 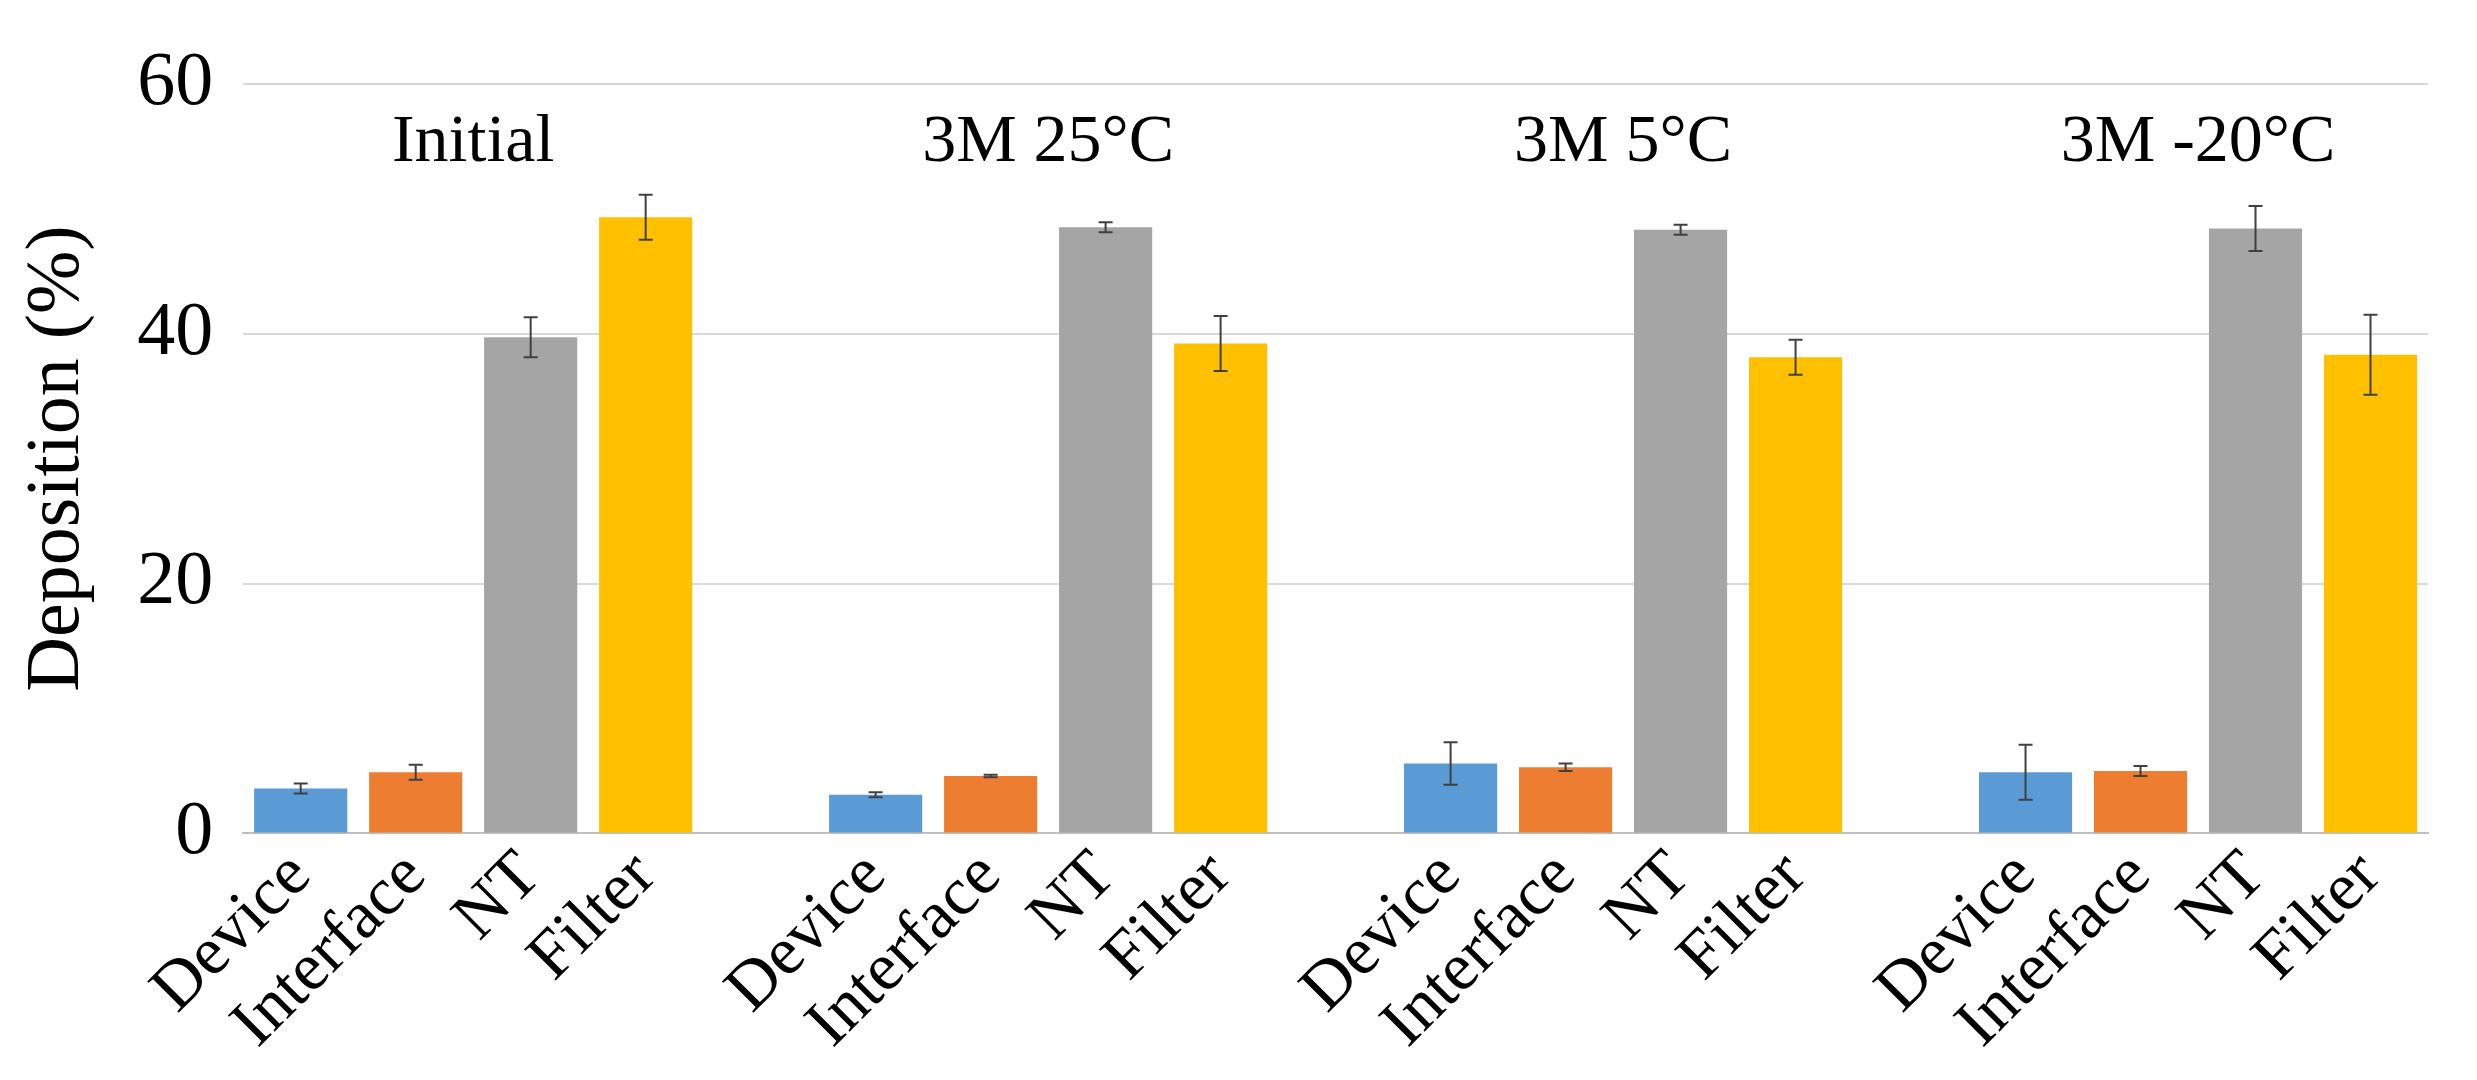 What do you see at coordinates (2198, 138) in the screenshot?
I see `annotation: 3M -20°C` at bounding box center [2198, 138].